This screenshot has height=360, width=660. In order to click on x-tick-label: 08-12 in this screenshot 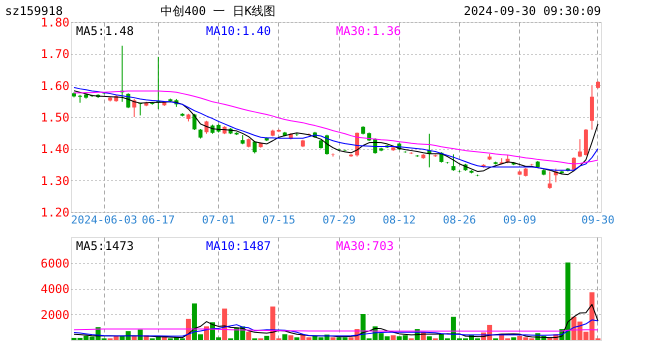, I will do `click(399, 220)`.